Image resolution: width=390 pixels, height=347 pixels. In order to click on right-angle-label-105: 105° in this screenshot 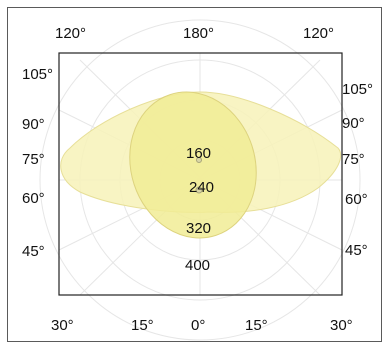, I will do `click(357, 89)`.